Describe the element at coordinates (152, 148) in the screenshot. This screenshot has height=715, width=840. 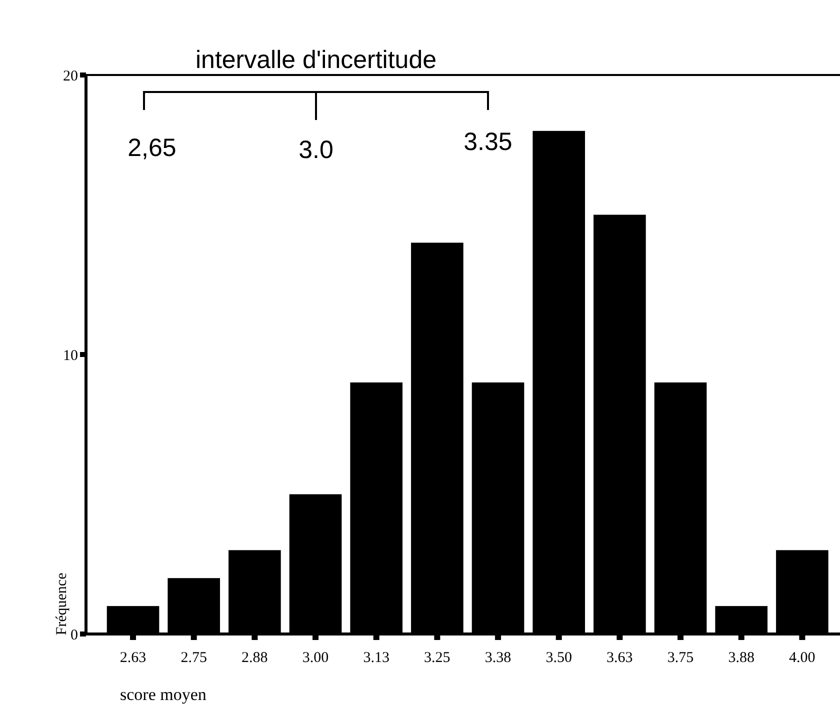
I see `annotation: 2,65` at that location.